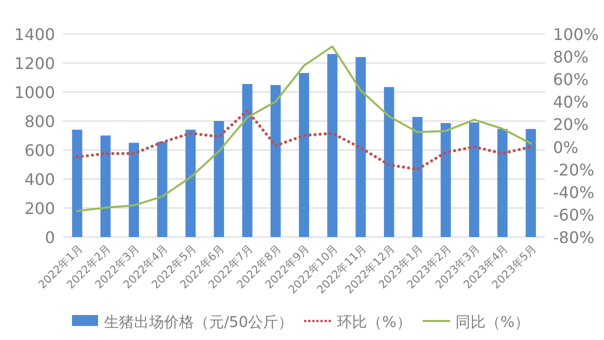 Image resolution: width=604 pixels, height=340 pixels. What do you see at coordinates (573, 214) in the screenshot?
I see `y2-tick-label: -60%` at bounding box center [573, 214].